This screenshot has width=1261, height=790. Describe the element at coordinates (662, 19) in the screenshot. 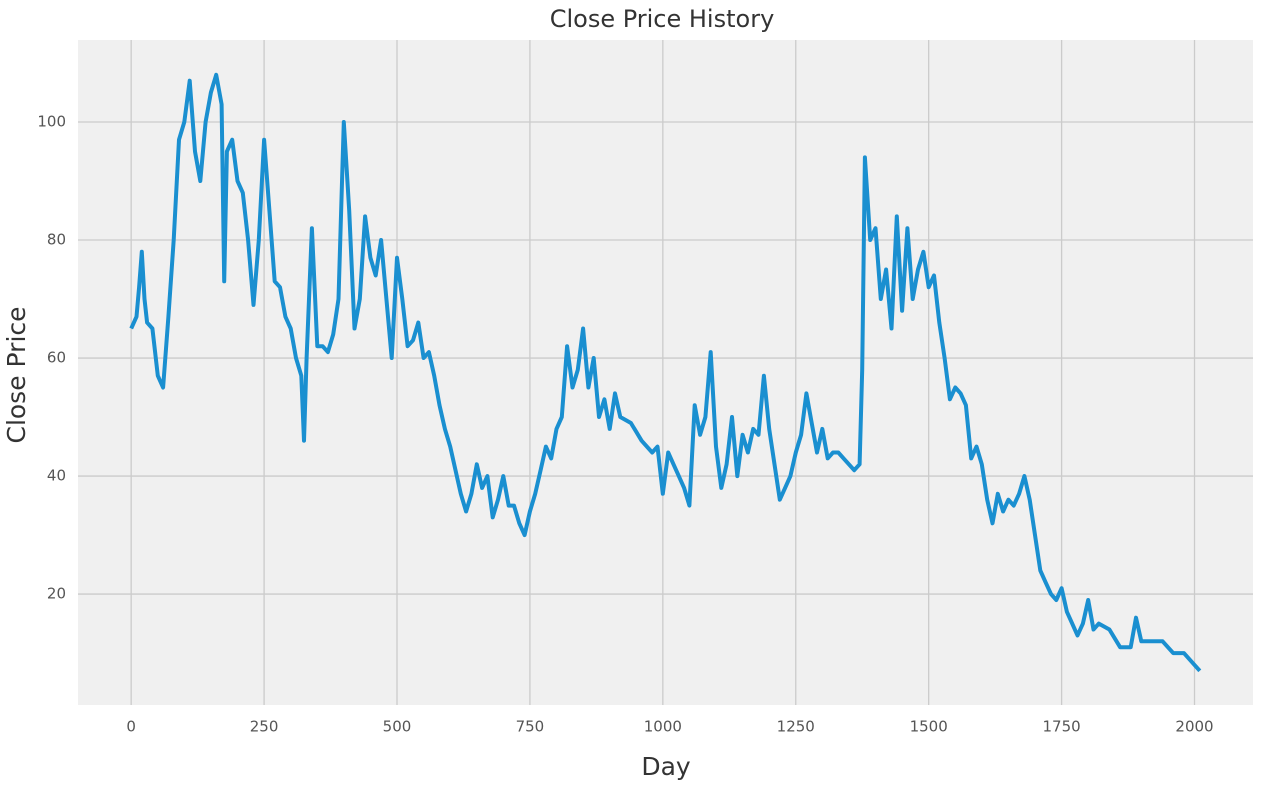

I see `chart-title: Close Price History` at that location.